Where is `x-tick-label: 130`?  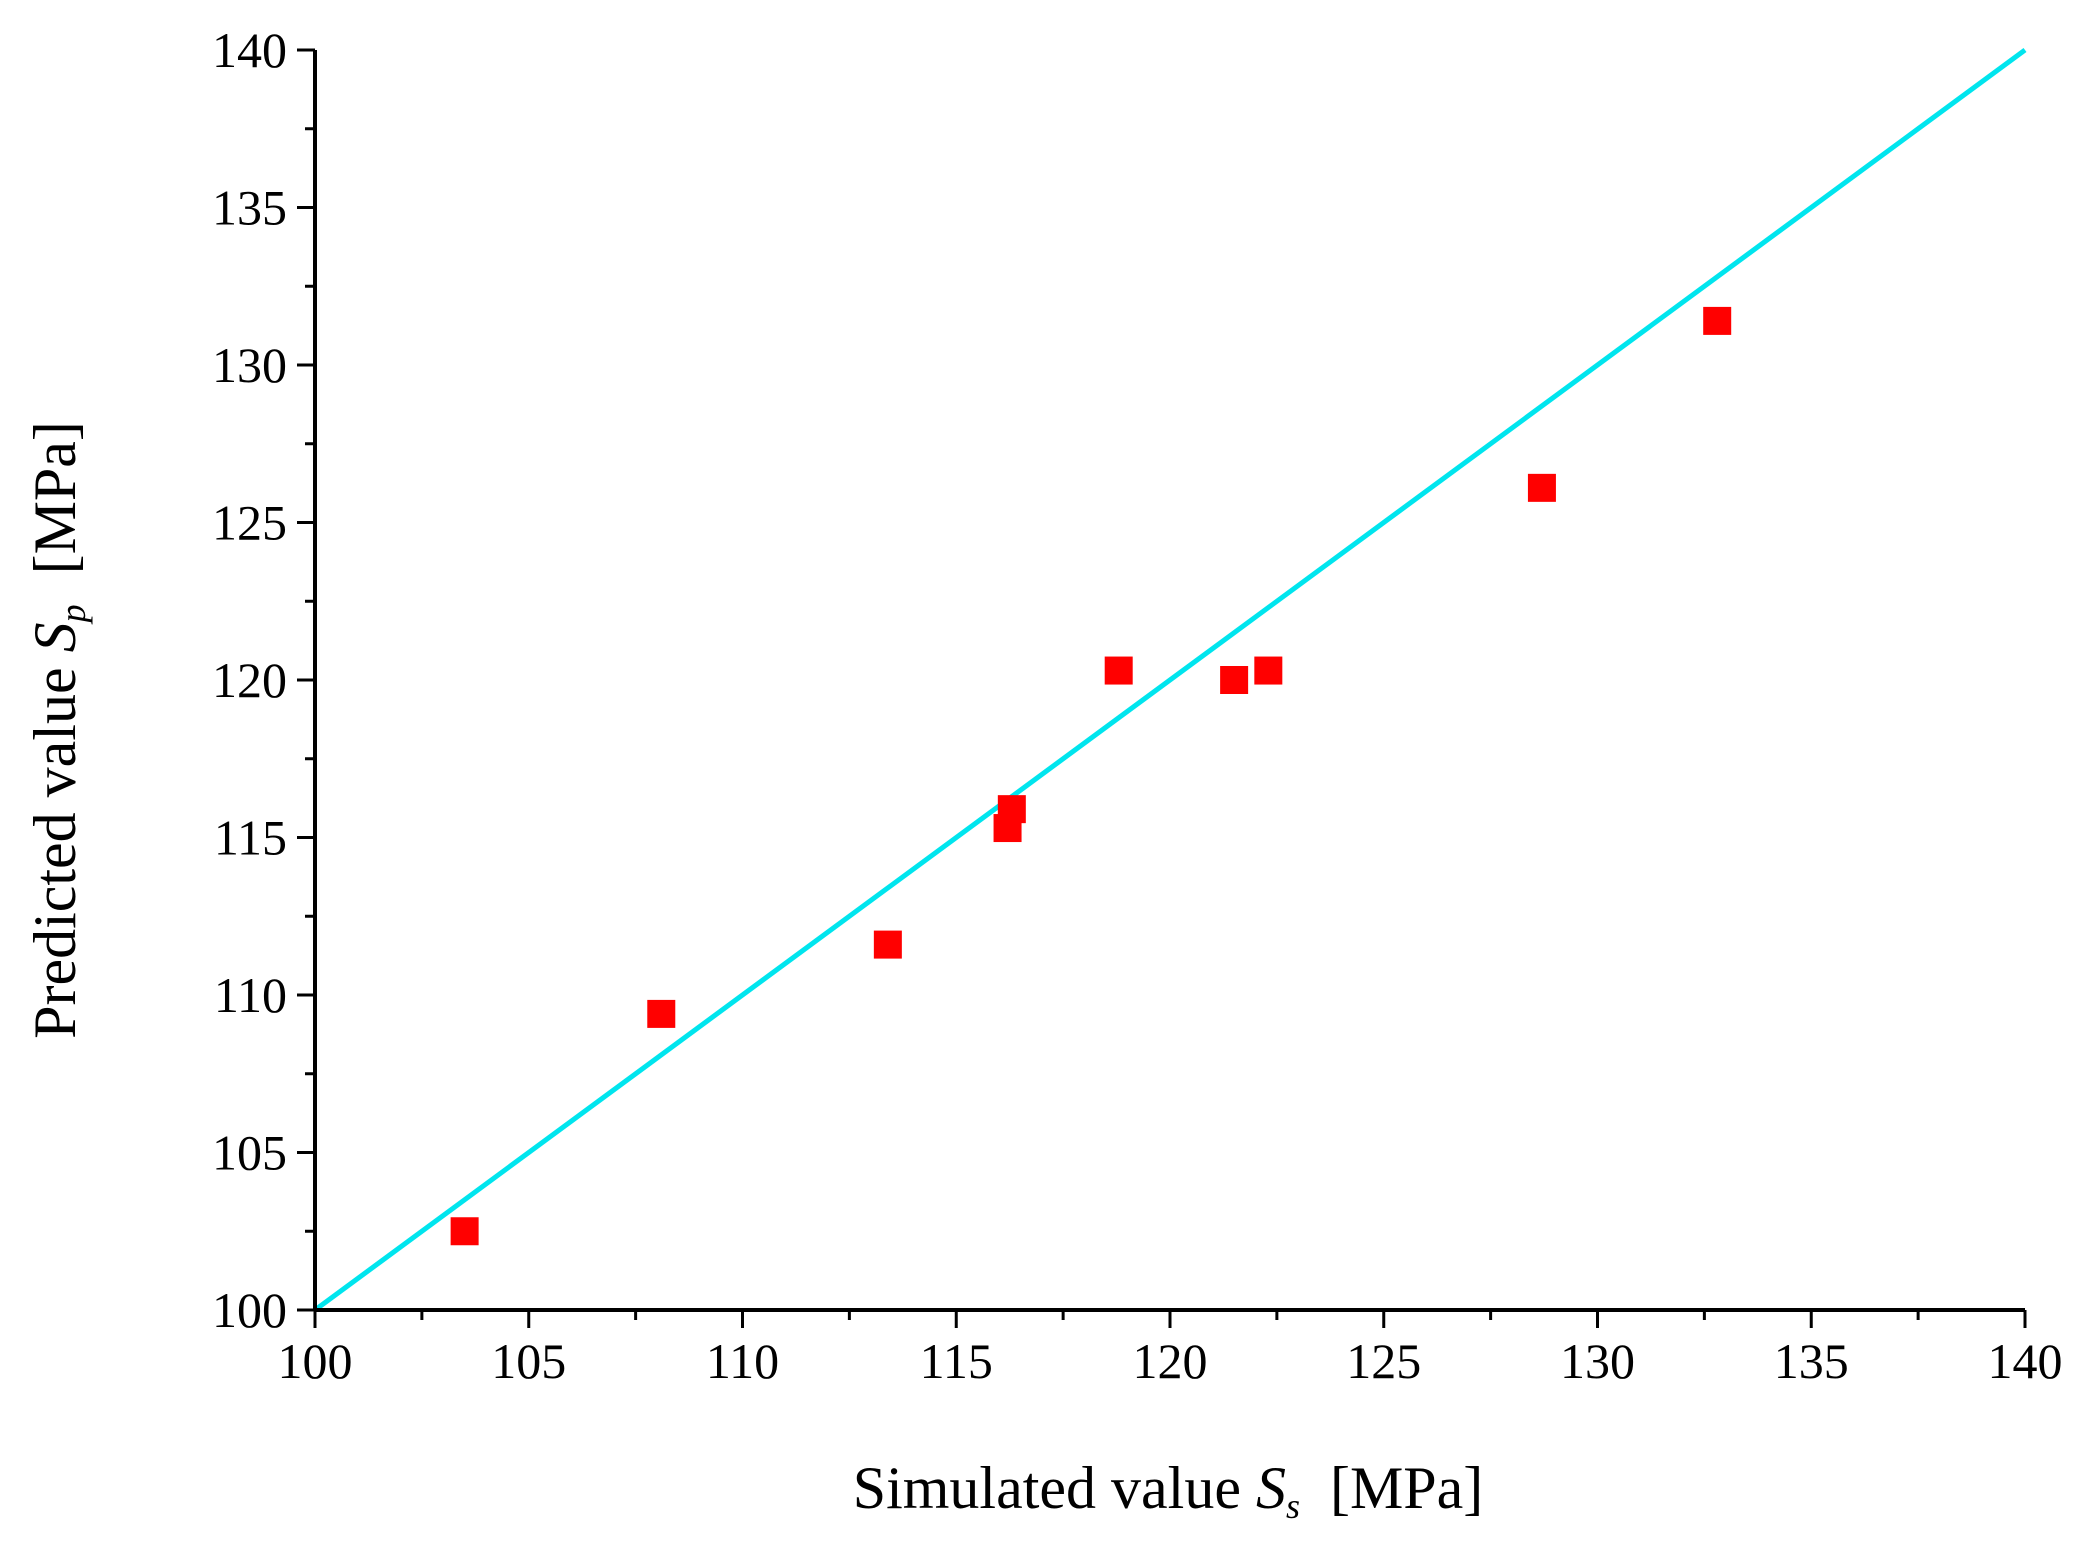
x-tick-label: 130 is located at coordinates (1597, 1361).